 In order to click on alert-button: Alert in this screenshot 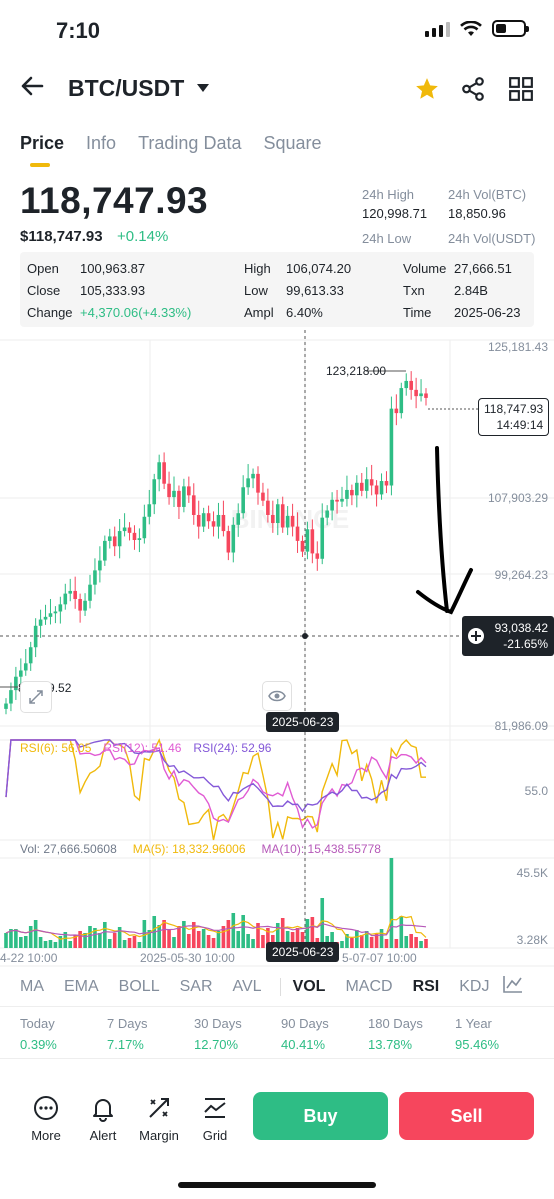, I will do `click(103, 1118)`.